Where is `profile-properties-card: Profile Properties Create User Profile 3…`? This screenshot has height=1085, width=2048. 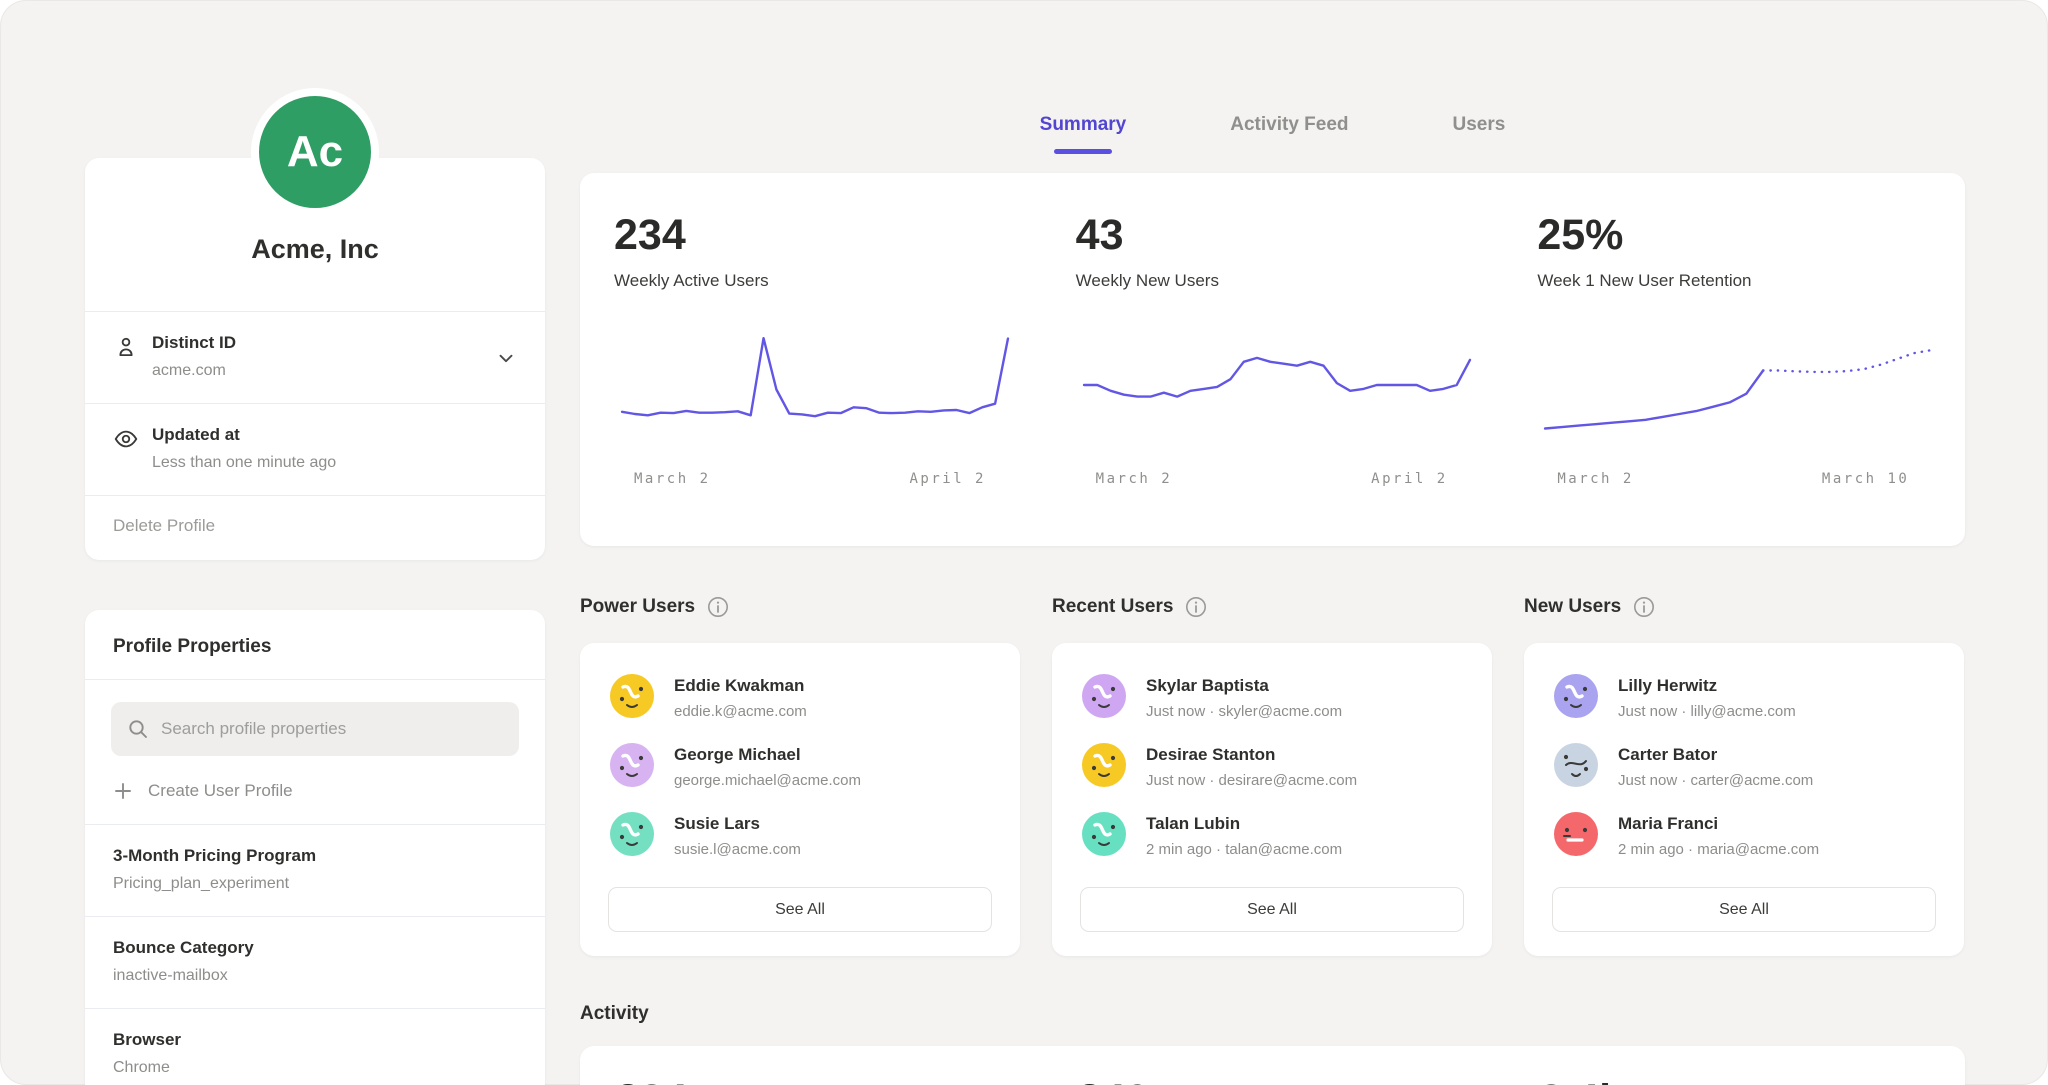
profile-properties-card: Profile Properties Create User Profile 3… is located at coordinates (315, 847).